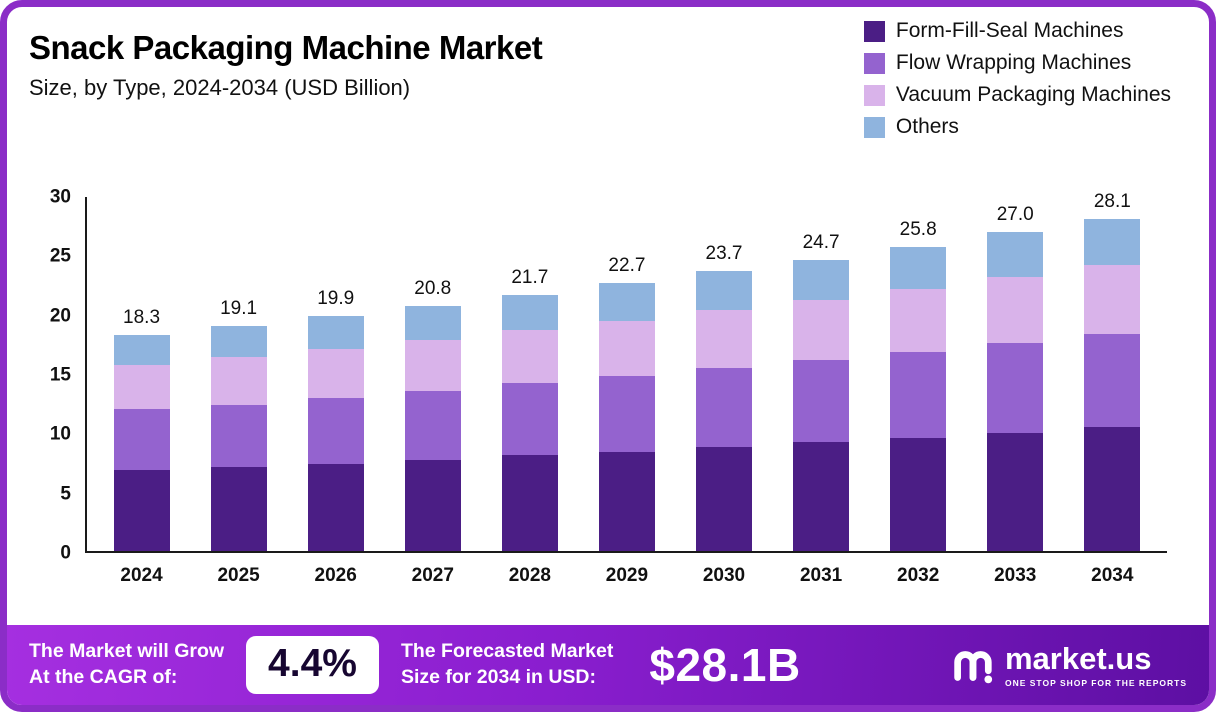 Image resolution: width=1216 pixels, height=712 pixels. I want to click on bar-total-label: 24.7, so click(821, 242).